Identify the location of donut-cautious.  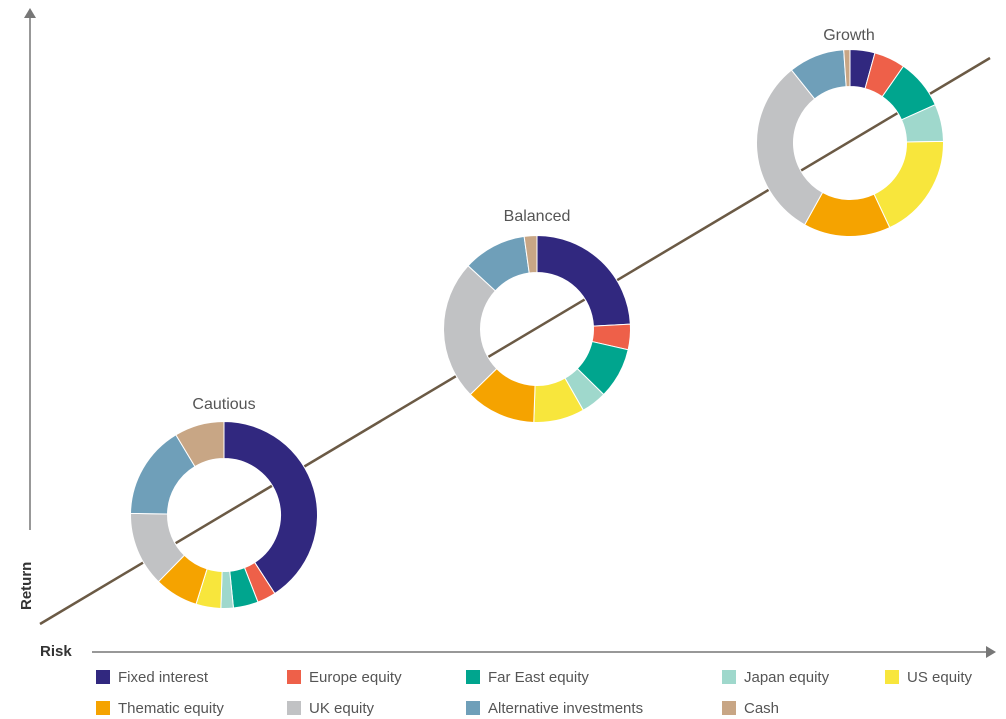
(224, 515).